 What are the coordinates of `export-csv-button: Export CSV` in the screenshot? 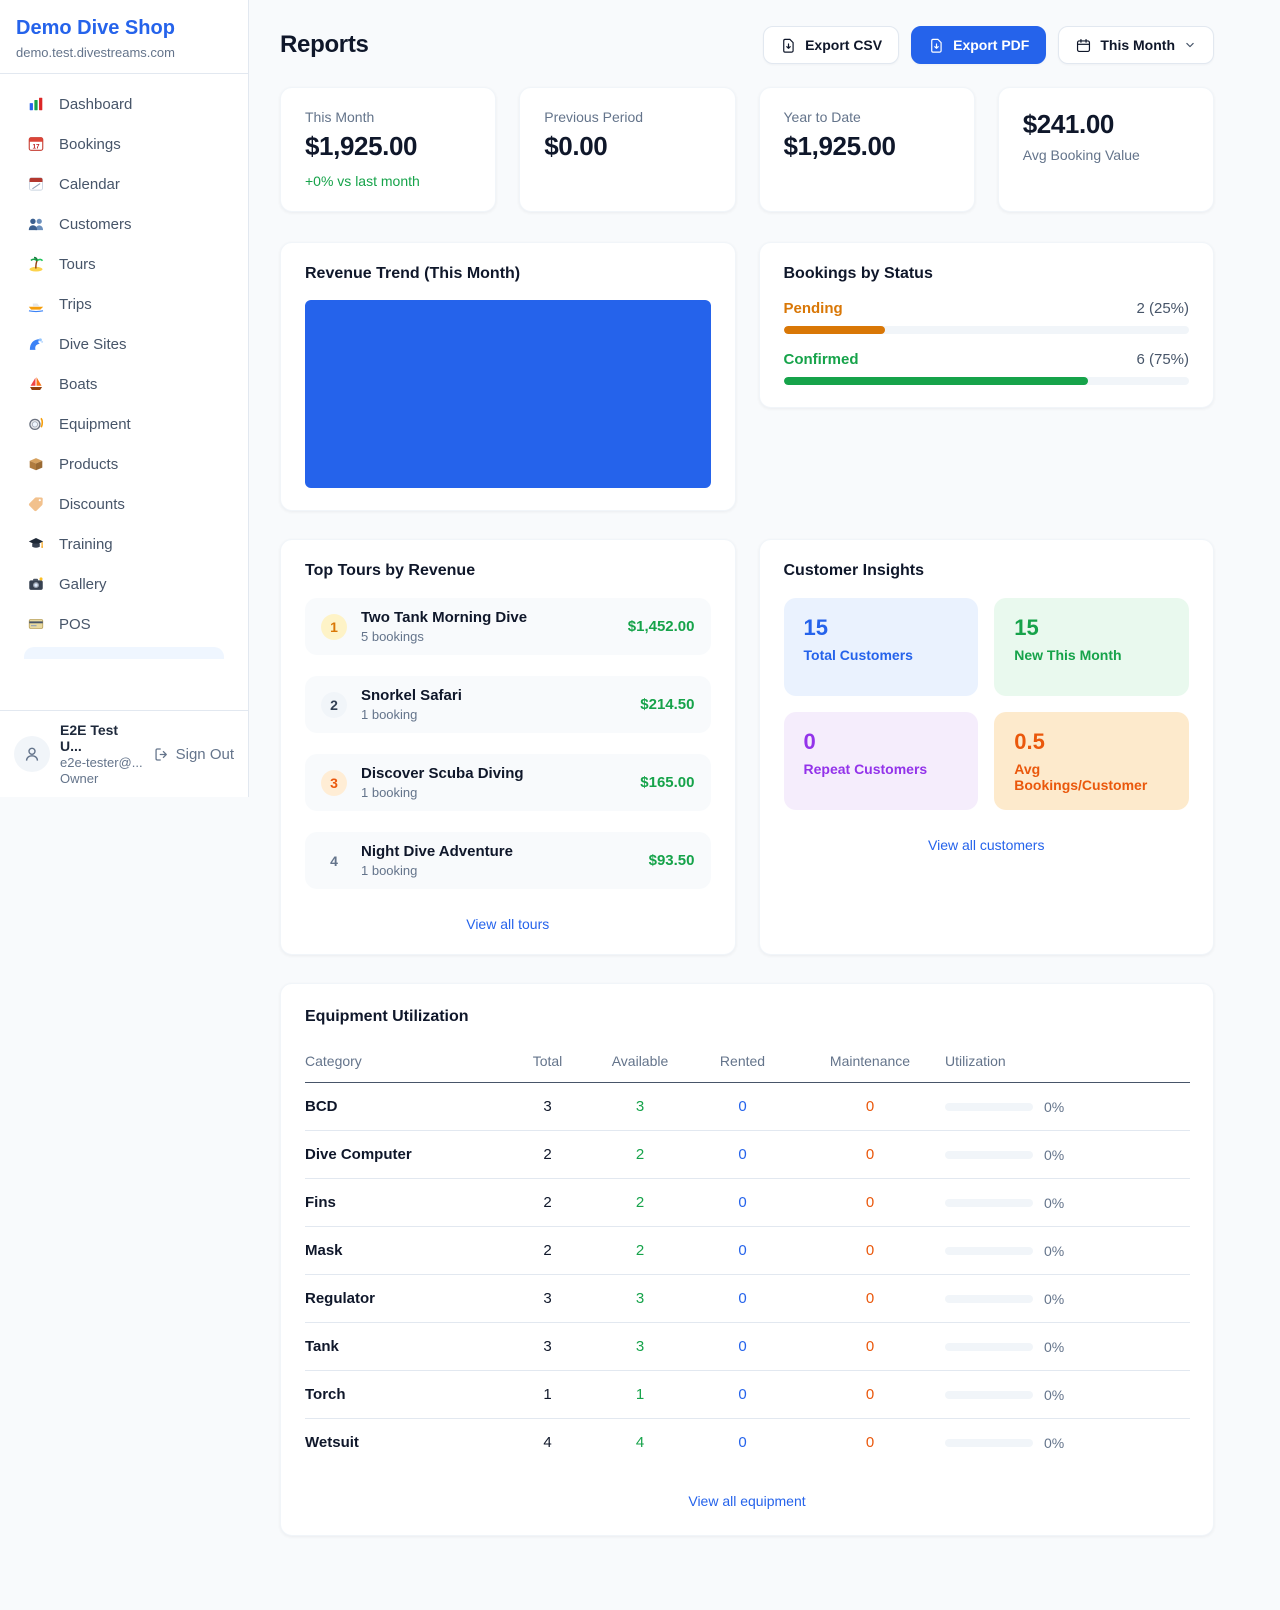 It's located at (831, 45).